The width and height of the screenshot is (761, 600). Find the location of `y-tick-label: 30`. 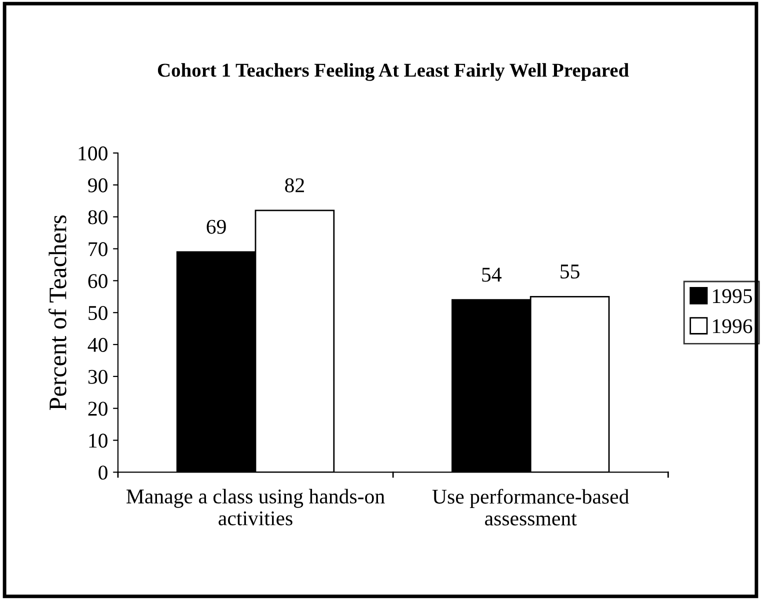

y-tick-label: 30 is located at coordinates (98, 377).